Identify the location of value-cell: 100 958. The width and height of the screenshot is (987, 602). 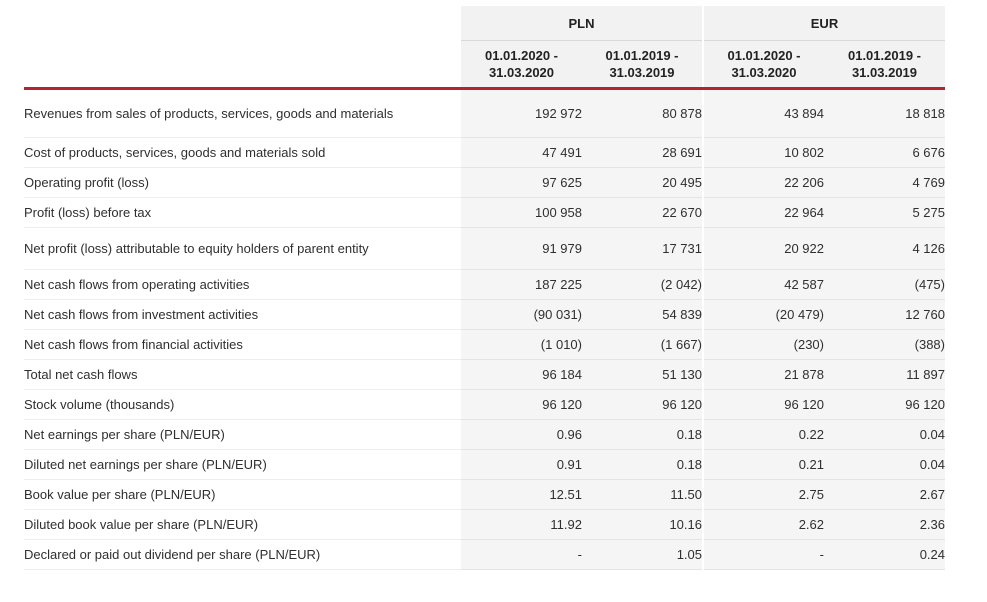
(521, 212).